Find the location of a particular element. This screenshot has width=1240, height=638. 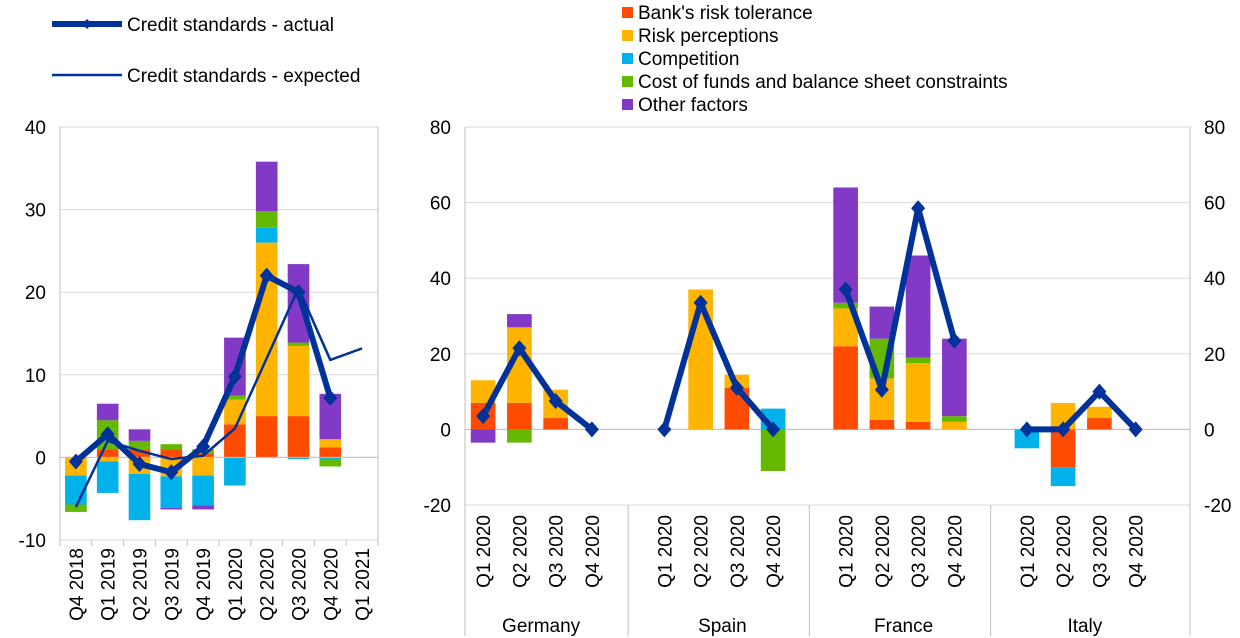

legend-actual-marker is located at coordinates (87, 24).